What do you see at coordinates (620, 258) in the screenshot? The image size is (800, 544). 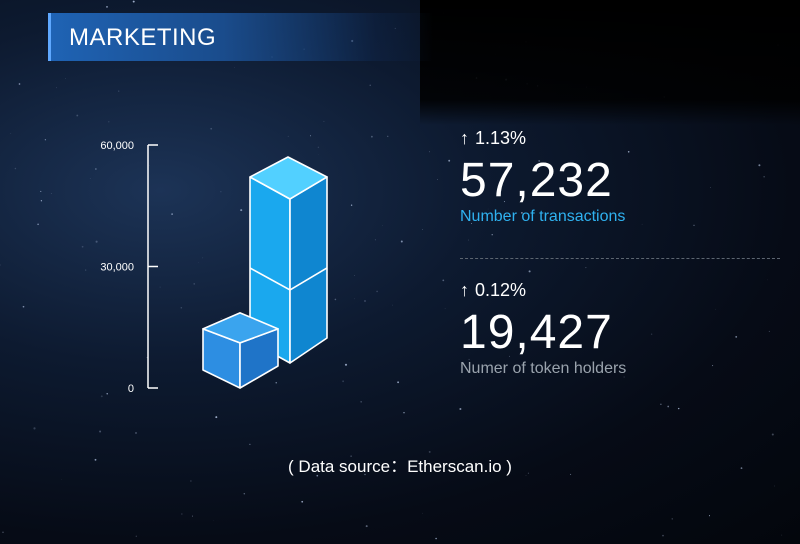 I see `stats-divider` at bounding box center [620, 258].